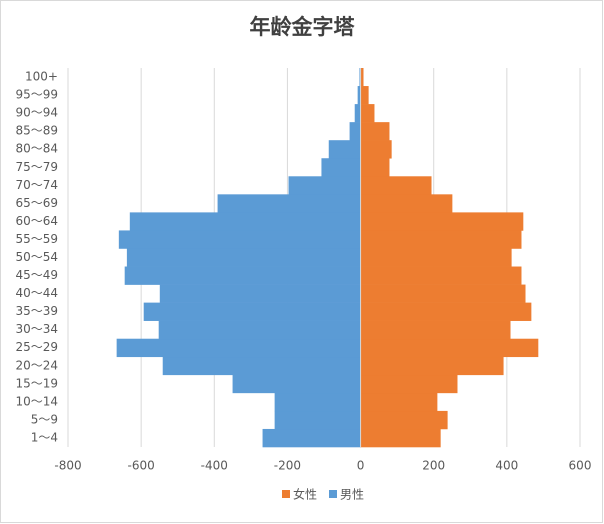 The image size is (604, 524). I want to click on y-tick-label: 10～14, so click(36, 401).